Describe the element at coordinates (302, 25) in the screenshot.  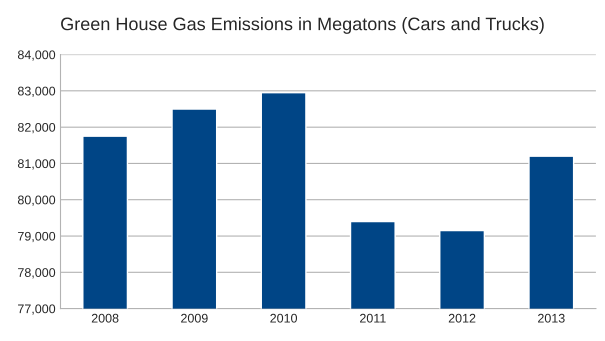
I see `chart-title: Green House Gas Emissions in Megatons (Cars and Trucks)` at that location.